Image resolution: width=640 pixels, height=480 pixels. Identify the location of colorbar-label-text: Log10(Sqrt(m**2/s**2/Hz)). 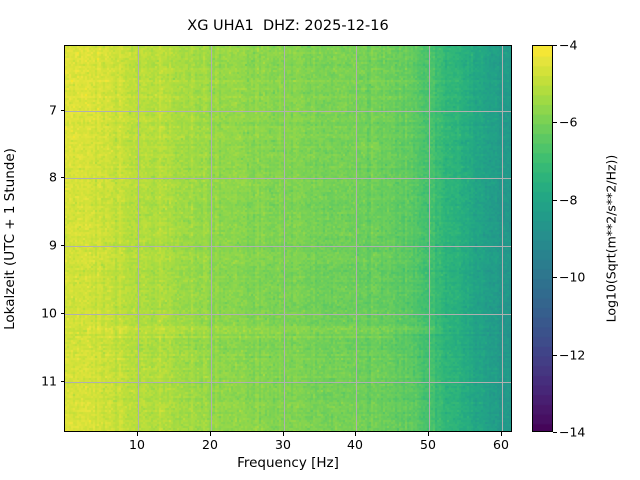
(611, 238).